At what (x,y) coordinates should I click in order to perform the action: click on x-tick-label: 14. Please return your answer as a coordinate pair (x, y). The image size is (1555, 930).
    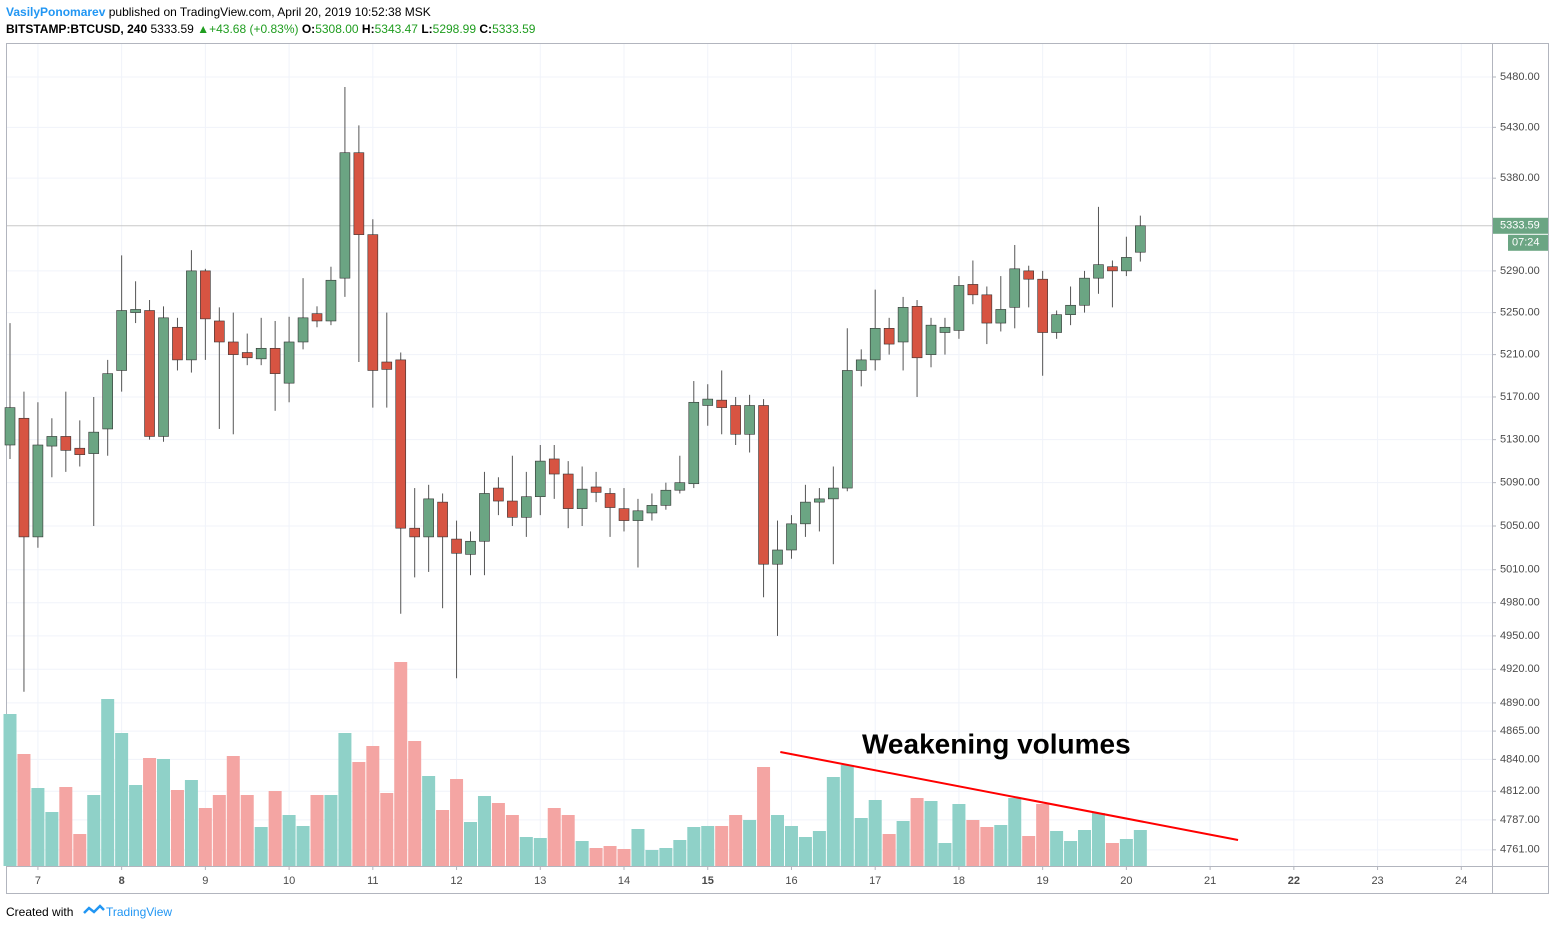
    Looking at the image, I should click on (624, 881).